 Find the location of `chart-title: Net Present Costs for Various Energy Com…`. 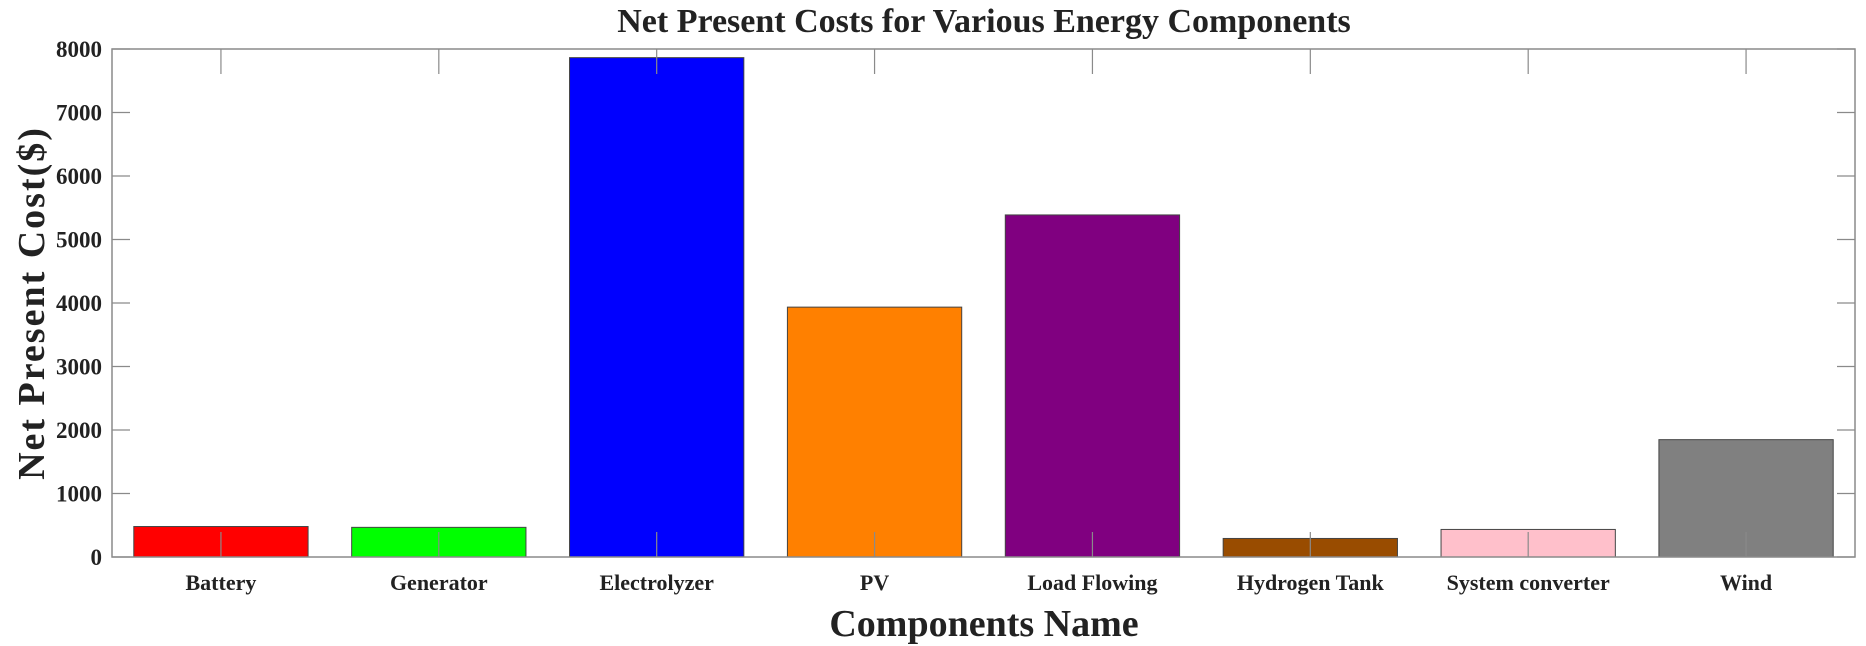

chart-title: Net Present Costs for Various Energy Com… is located at coordinates (984, 21).